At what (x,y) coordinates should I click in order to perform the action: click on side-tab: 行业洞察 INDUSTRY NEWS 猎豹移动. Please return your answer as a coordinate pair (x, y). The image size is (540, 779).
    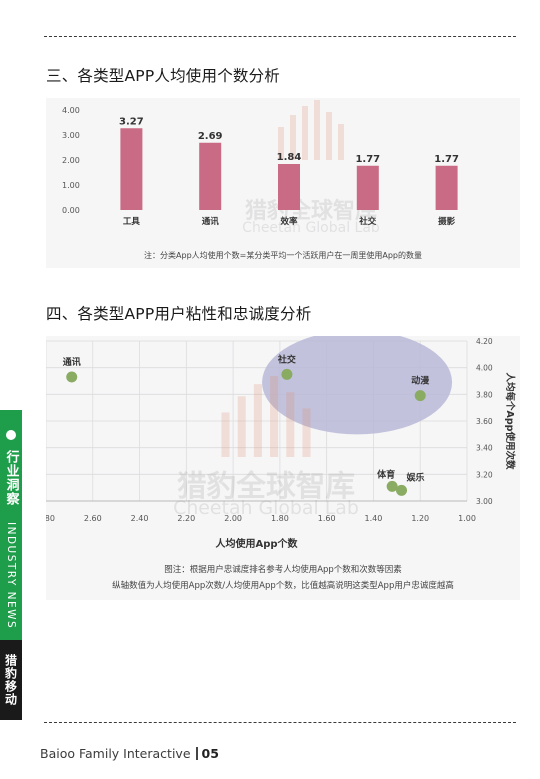
    Looking at the image, I should click on (11, 565).